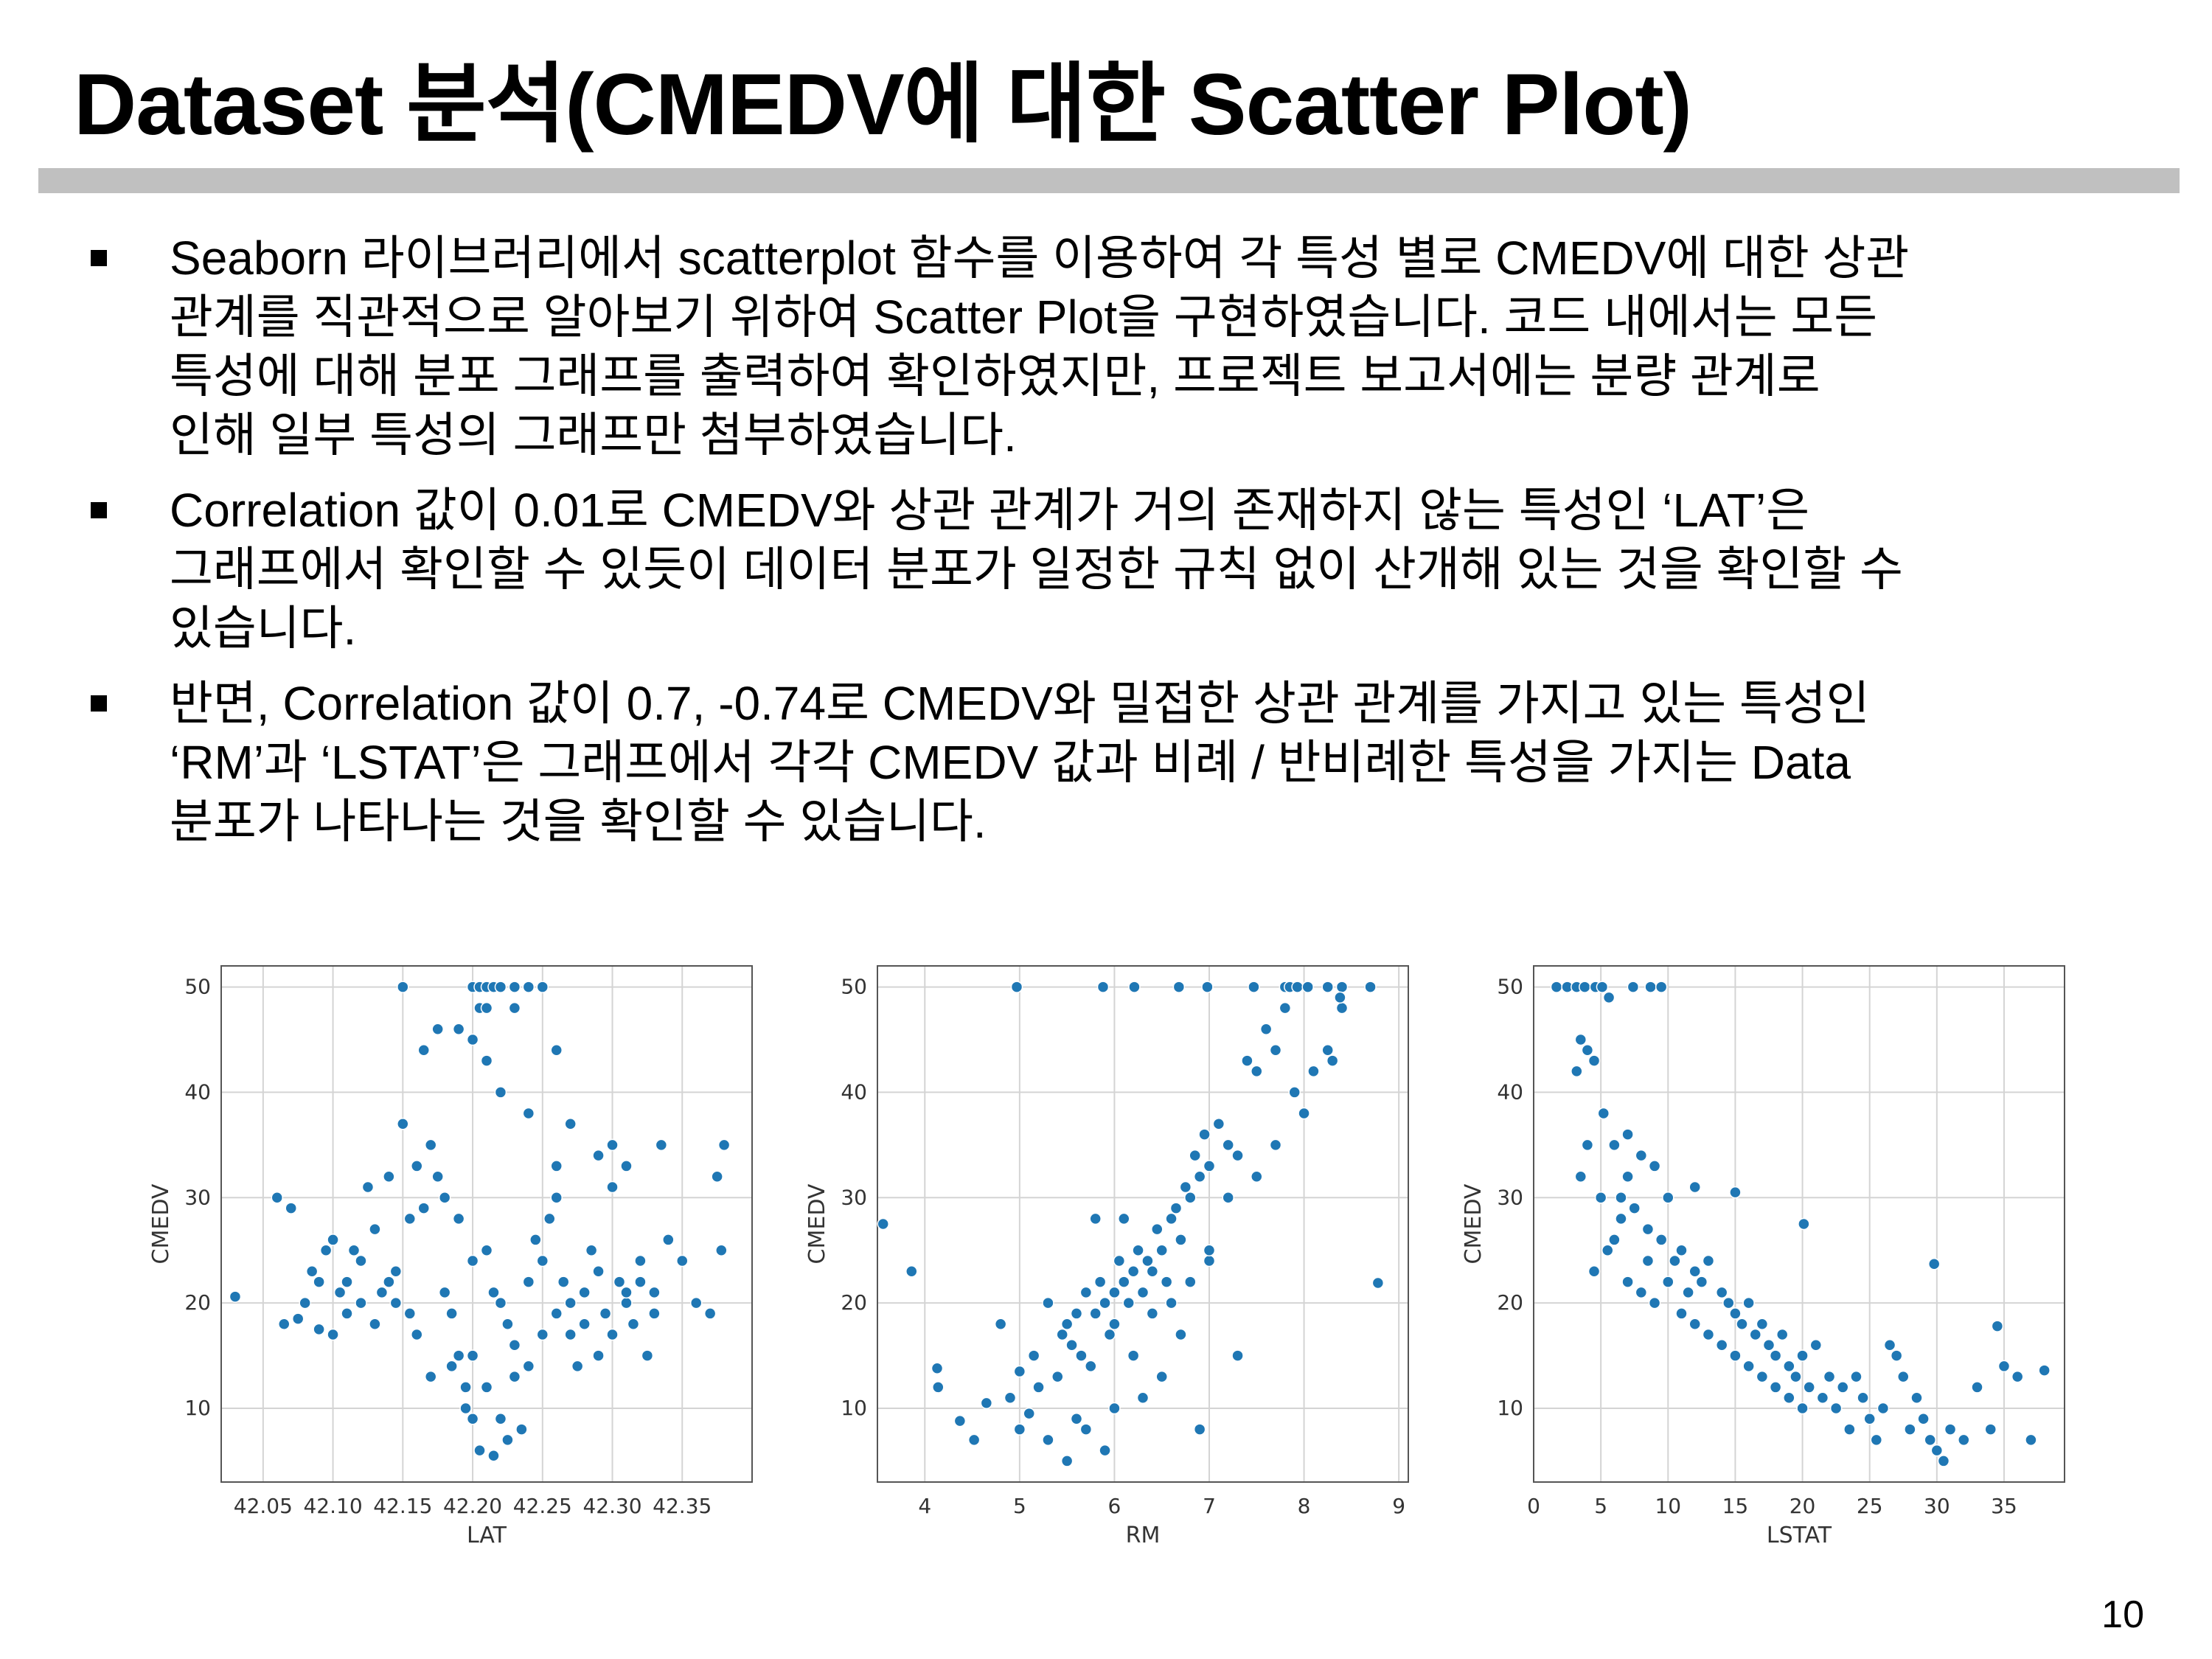 The image size is (2212, 1659). I want to click on x-tick-label: 25, so click(1870, 1506).